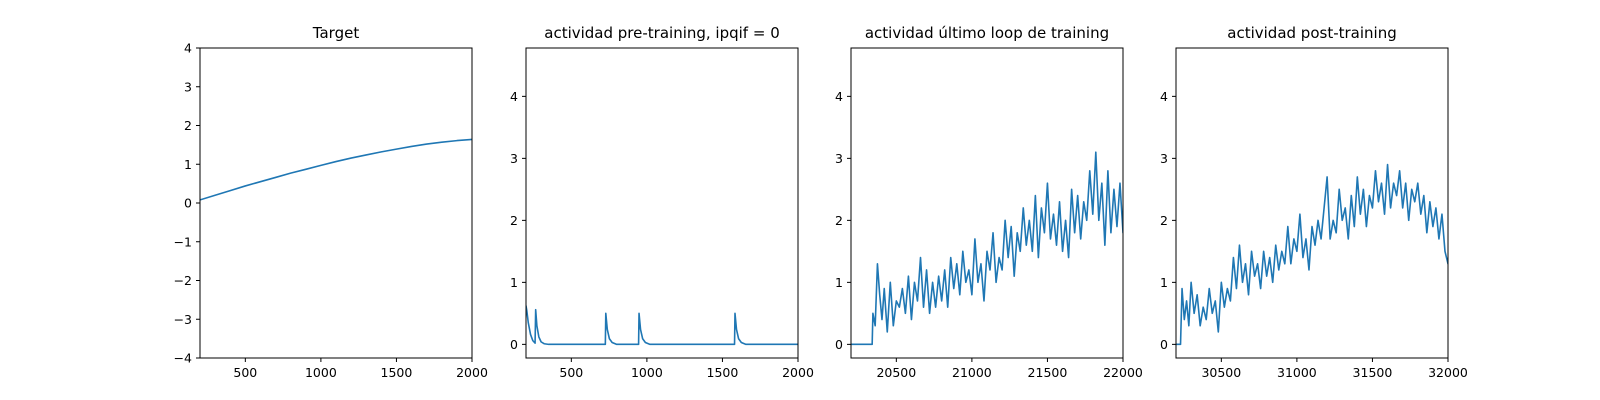  What do you see at coordinates (1311, 33) in the screenshot?
I see `chart-title: actividad post-training` at bounding box center [1311, 33].